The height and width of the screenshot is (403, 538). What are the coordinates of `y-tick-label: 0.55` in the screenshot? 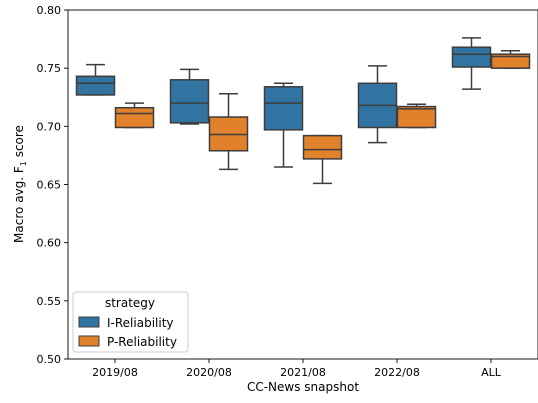 It's located at (49, 301).